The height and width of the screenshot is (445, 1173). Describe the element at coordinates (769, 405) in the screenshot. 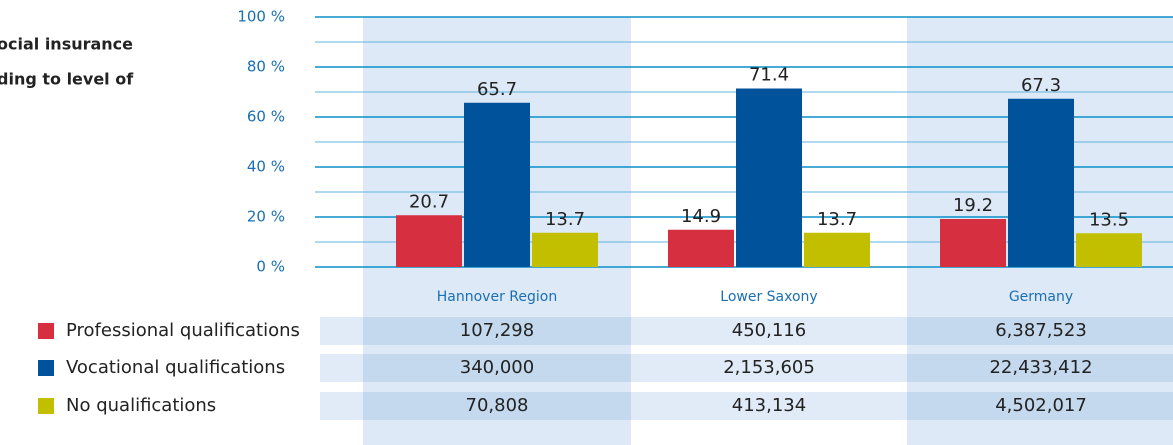

I see `table-value: 413,134` at that location.